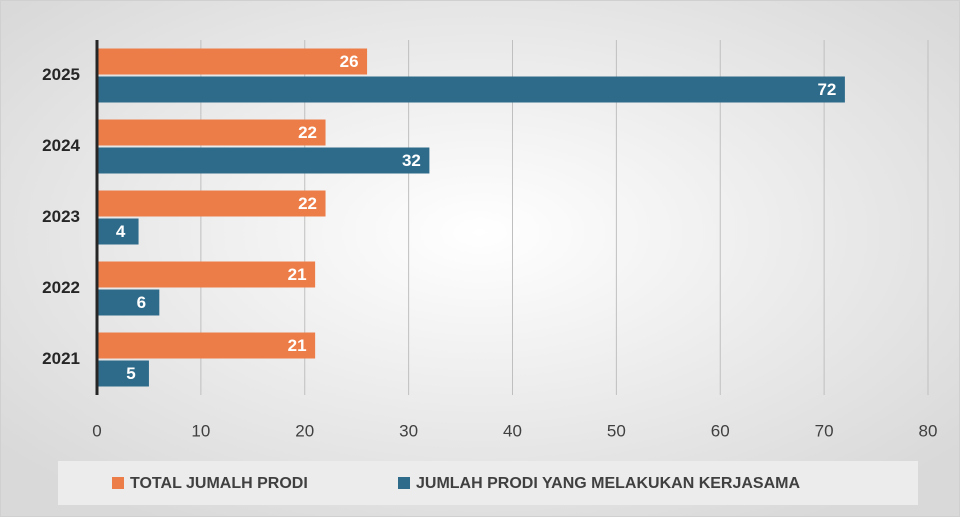  What do you see at coordinates (824, 430) in the screenshot?
I see `x-tick-label: 70` at bounding box center [824, 430].